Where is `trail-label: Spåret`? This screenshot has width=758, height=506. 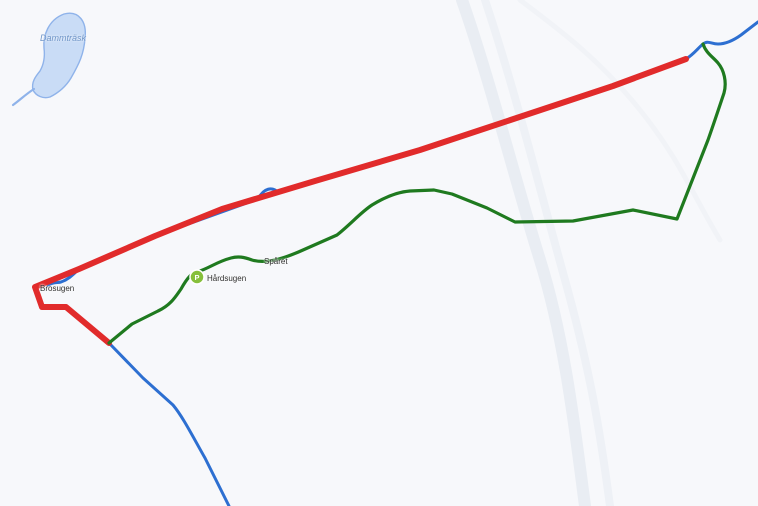 trail-label: Spåret is located at coordinates (276, 261).